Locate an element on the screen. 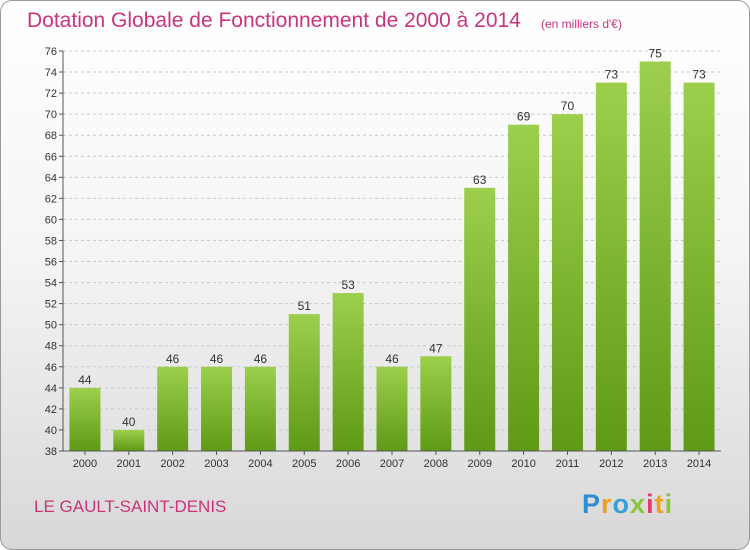  y-tick-label: 38 is located at coordinates (51, 452).